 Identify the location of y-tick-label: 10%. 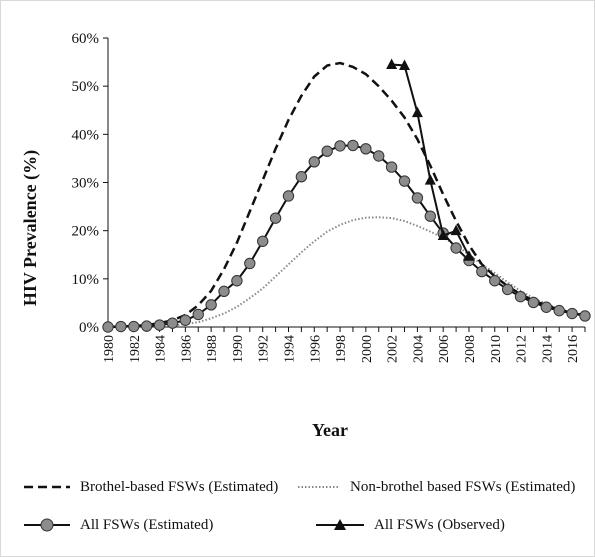
(86, 280).